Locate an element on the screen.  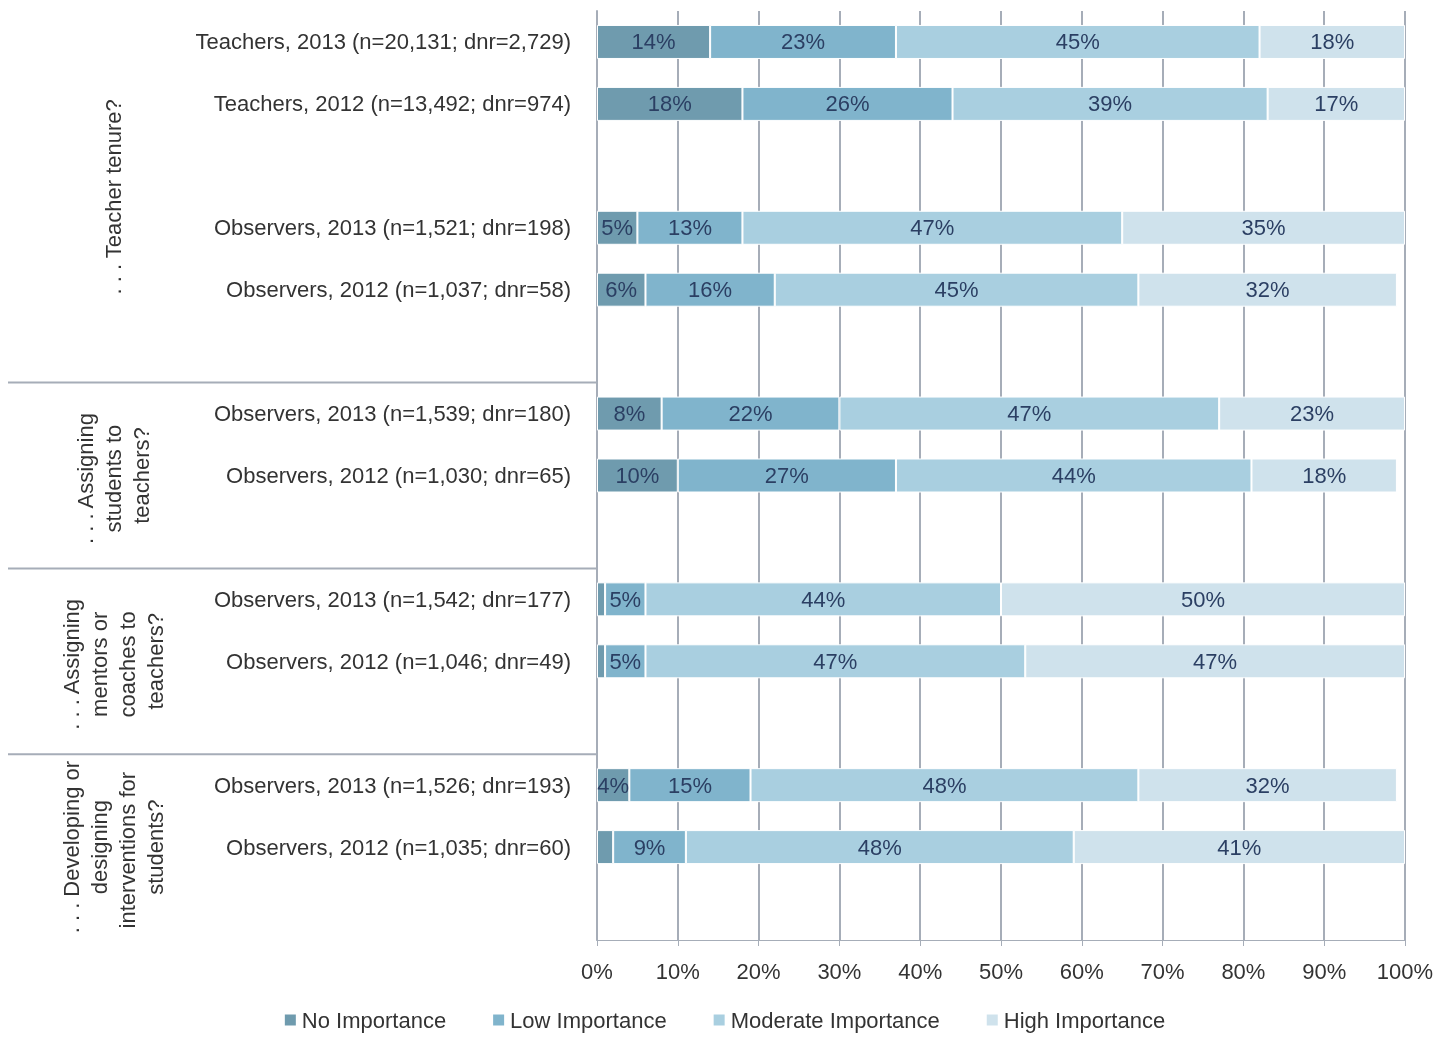
data-label: 16% is located at coordinates (710, 290).